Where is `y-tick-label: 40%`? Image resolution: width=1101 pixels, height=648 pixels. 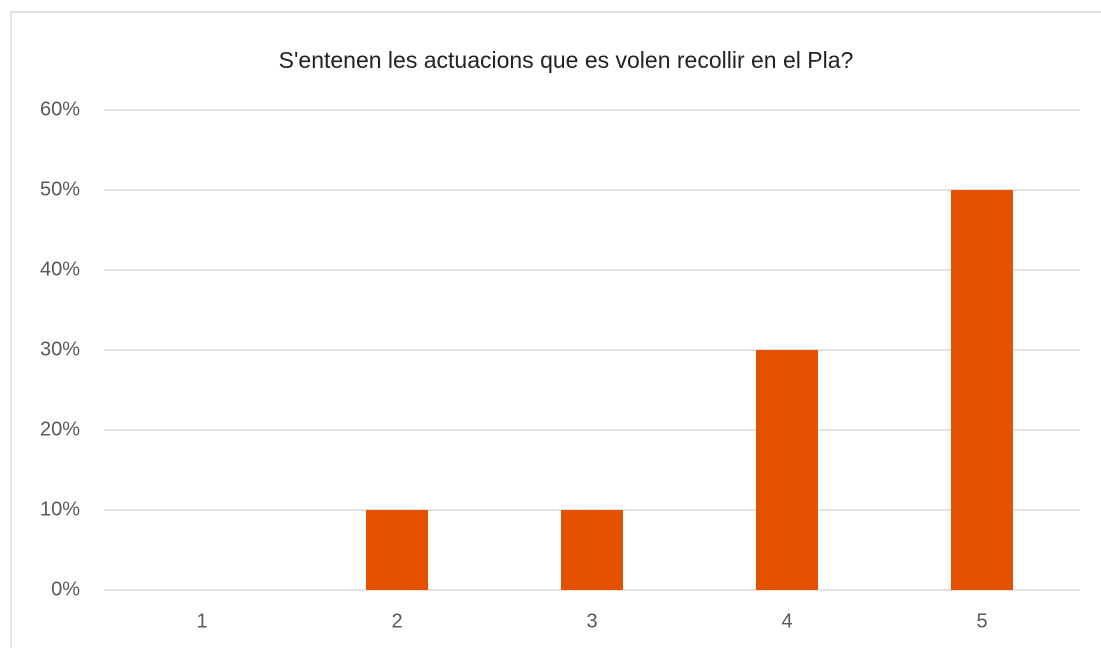 y-tick-label: 40% is located at coordinates (60, 269).